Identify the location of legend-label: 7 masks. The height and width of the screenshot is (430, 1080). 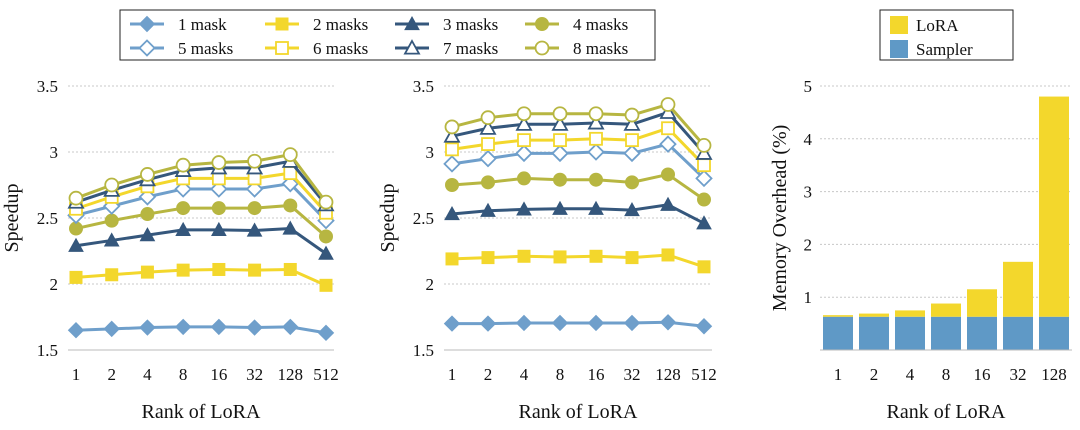
(470, 48).